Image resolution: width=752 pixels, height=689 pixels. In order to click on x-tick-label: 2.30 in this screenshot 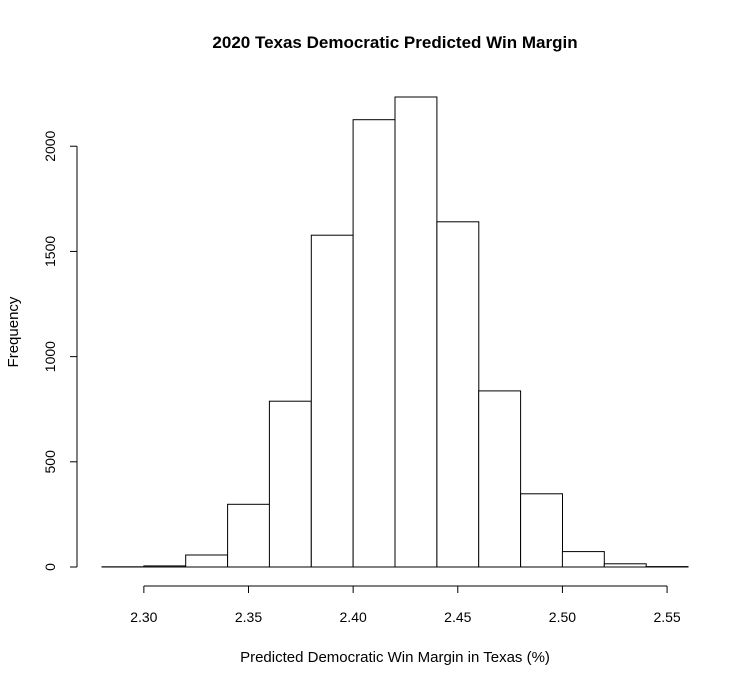, I will do `click(143, 617)`.